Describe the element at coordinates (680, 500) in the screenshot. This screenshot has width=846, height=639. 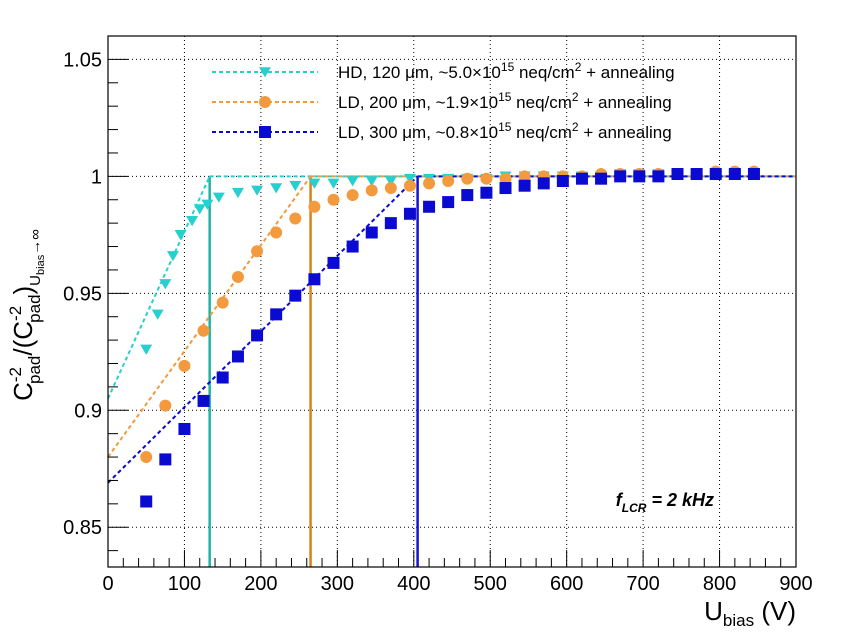
I see `annotation-text: = 2 kHz` at that location.